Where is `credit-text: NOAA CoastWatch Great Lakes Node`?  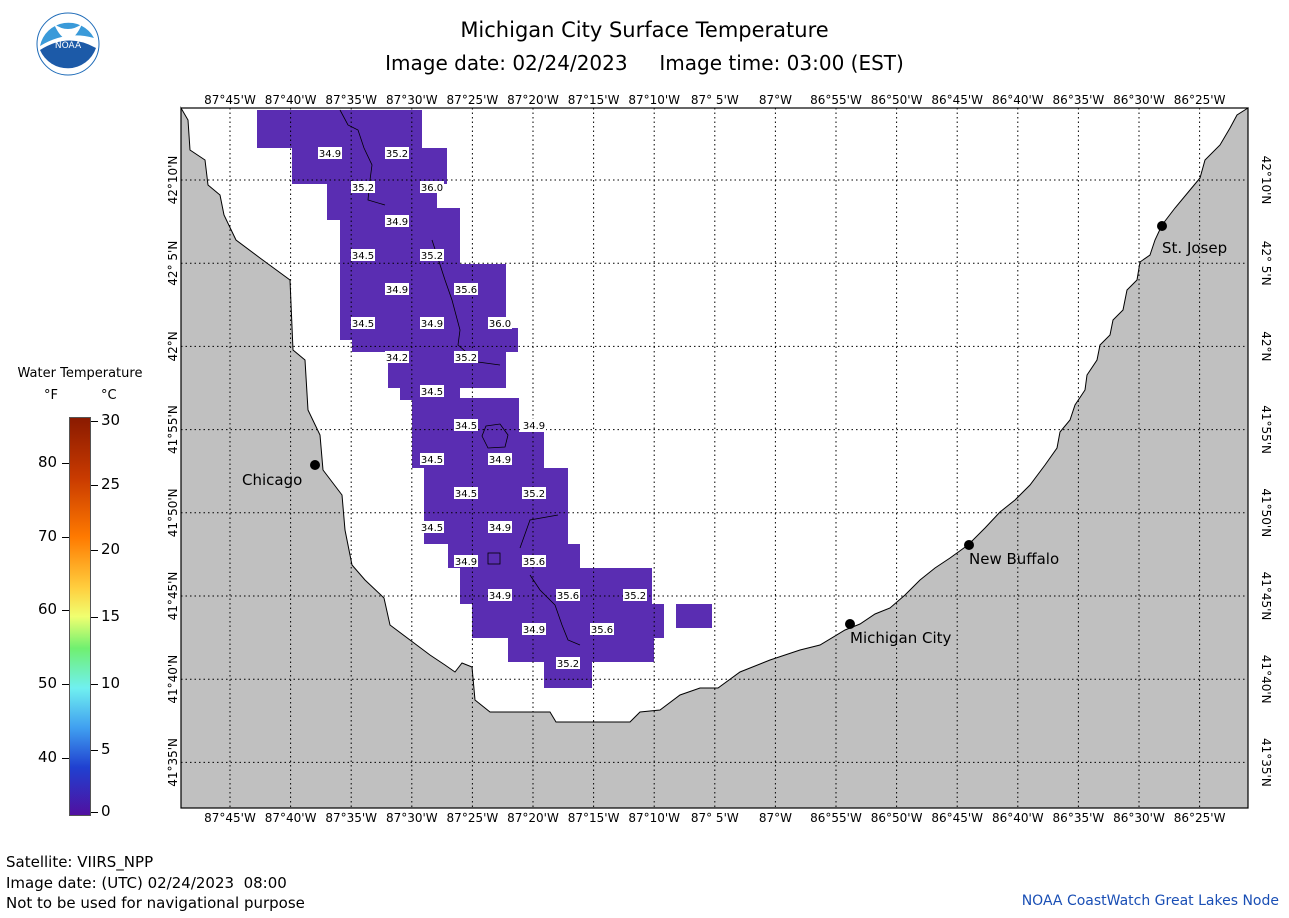 credit-text: NOAA CoastWatch Great Lakes Node is located at coordinates (1150, 901).